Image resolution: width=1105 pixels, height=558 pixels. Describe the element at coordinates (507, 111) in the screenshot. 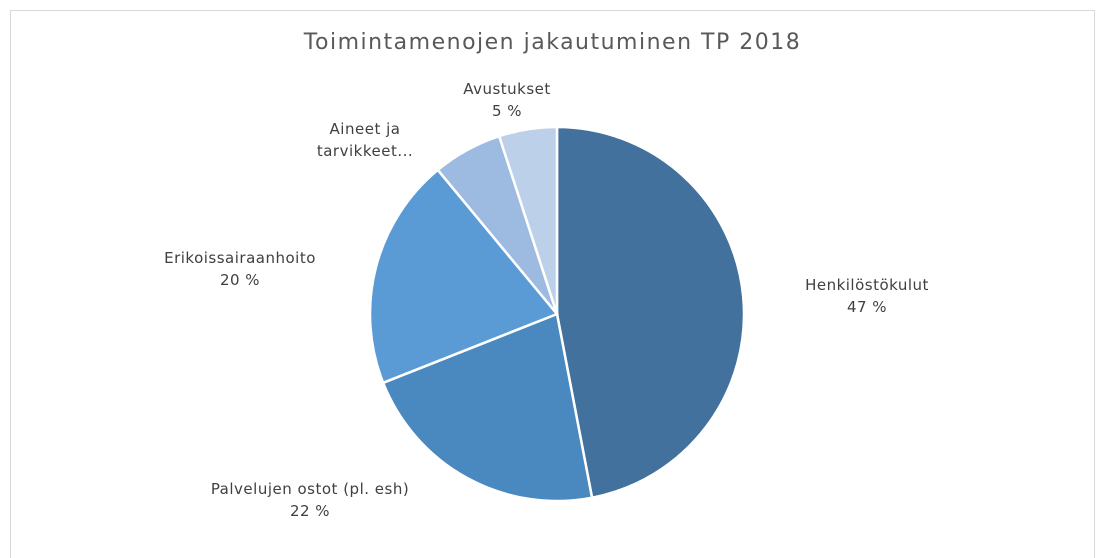

I see `value-label: 5 %` at that location.